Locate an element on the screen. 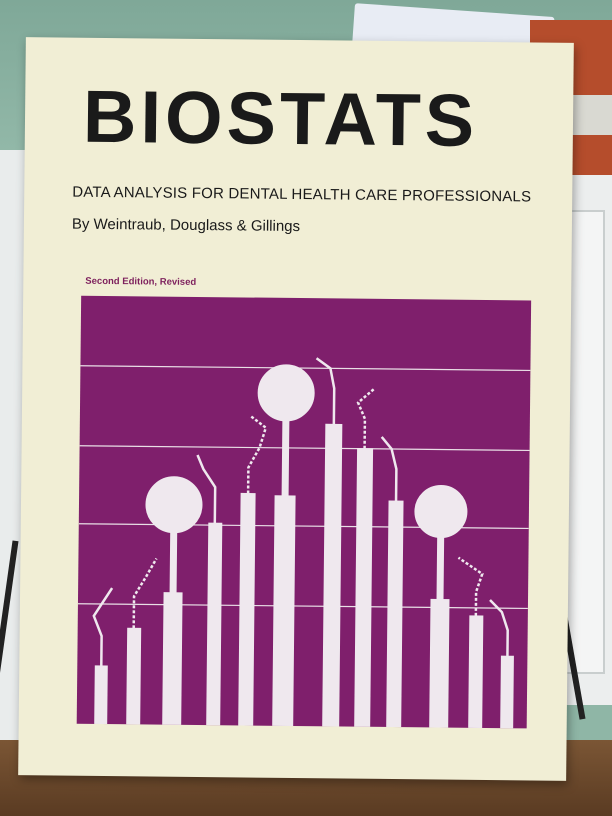 The width and height of the screenshot is (612, 816). instrument-mirror-small is located at coordinates (174, 601).